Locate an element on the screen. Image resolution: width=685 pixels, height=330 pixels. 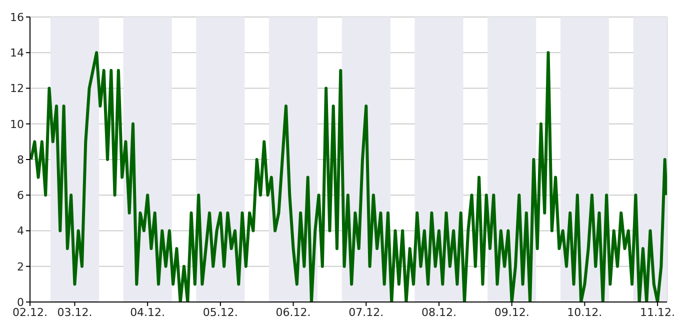
x-tick-label: 05.12. is located at coordinates (220, 312).